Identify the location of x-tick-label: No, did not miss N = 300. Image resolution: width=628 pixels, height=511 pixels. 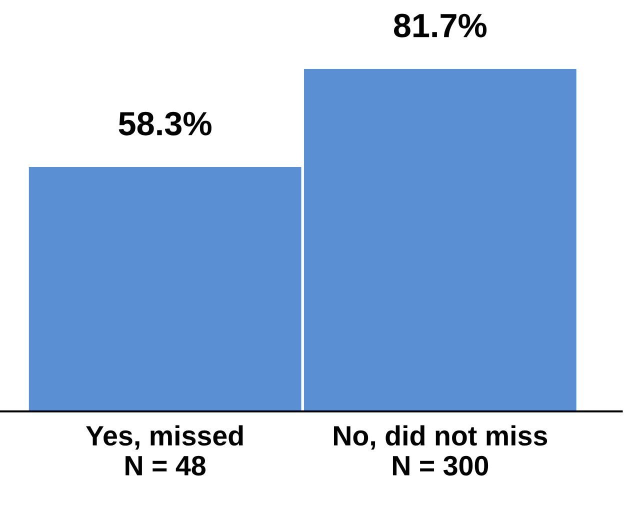
(441, 450).